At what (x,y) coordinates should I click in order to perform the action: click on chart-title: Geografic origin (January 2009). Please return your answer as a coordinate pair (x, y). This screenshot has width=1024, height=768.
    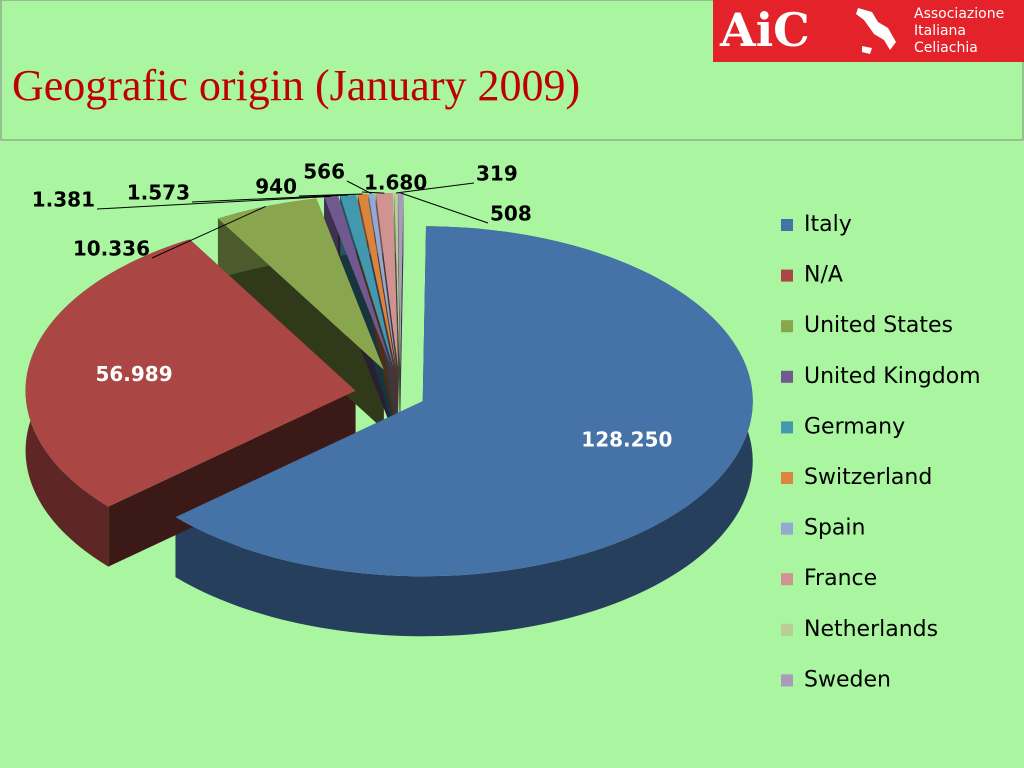
    Looking at the image, I should click on (296, 85).